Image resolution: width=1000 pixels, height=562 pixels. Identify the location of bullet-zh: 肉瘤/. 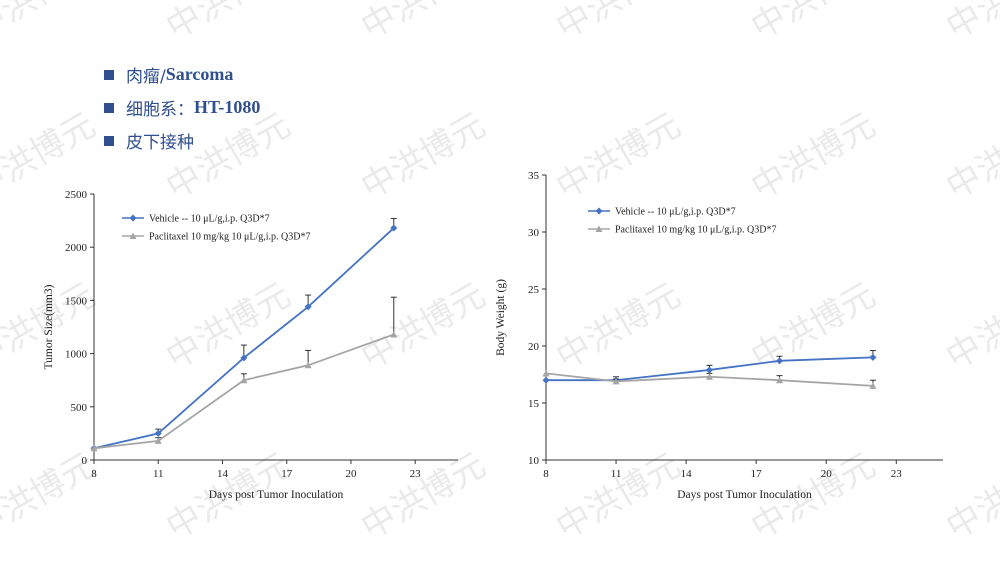
(146, 77).